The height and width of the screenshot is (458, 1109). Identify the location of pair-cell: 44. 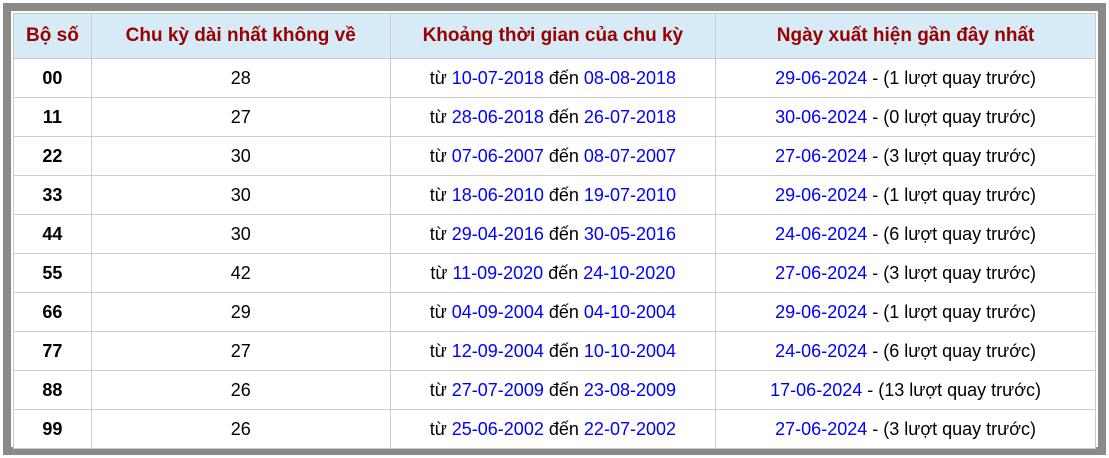
(52, 234).